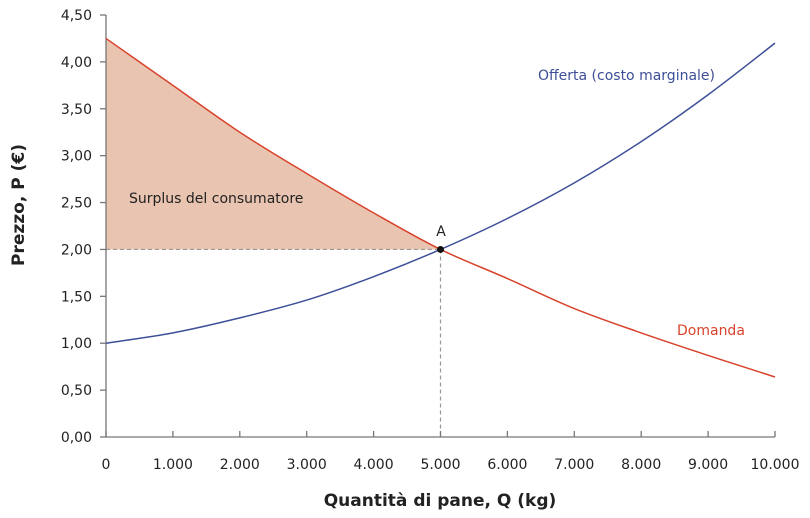  What do you see at coordinates (76, 63) in the screenshot?
I see `y-tick-label: 4,00` at bounding box center [76, 63].